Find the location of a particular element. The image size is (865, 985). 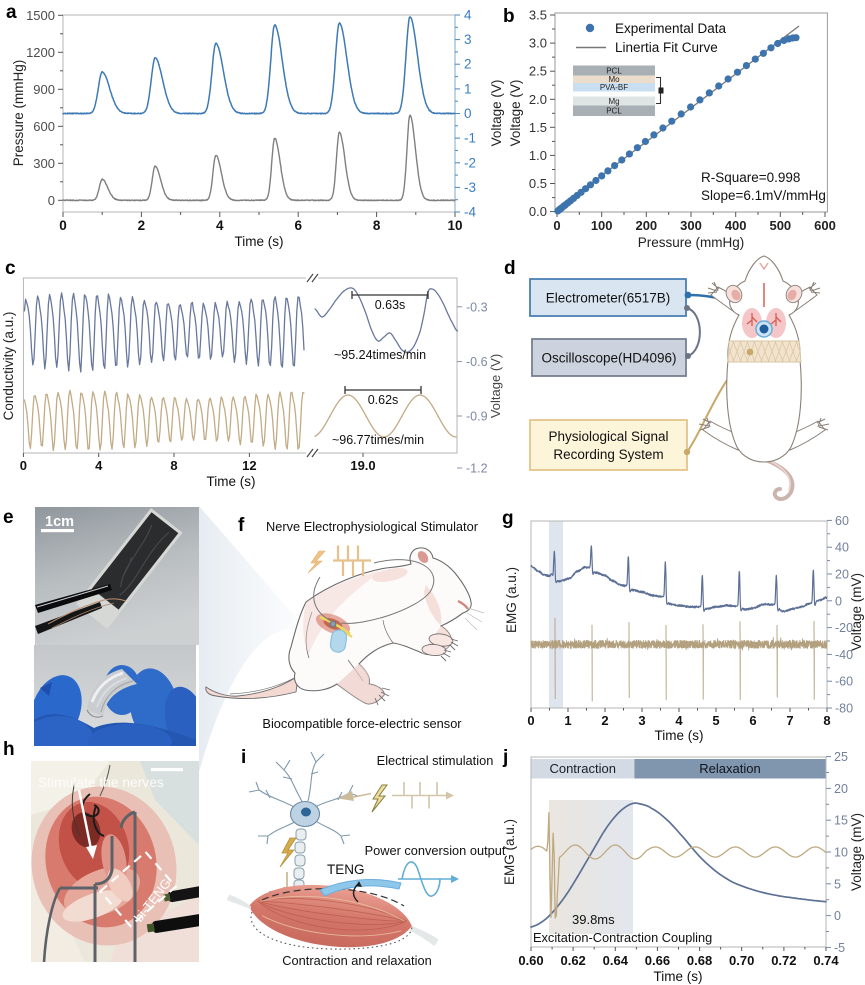

svg-text: 900 is located at coordinates (44, 89).